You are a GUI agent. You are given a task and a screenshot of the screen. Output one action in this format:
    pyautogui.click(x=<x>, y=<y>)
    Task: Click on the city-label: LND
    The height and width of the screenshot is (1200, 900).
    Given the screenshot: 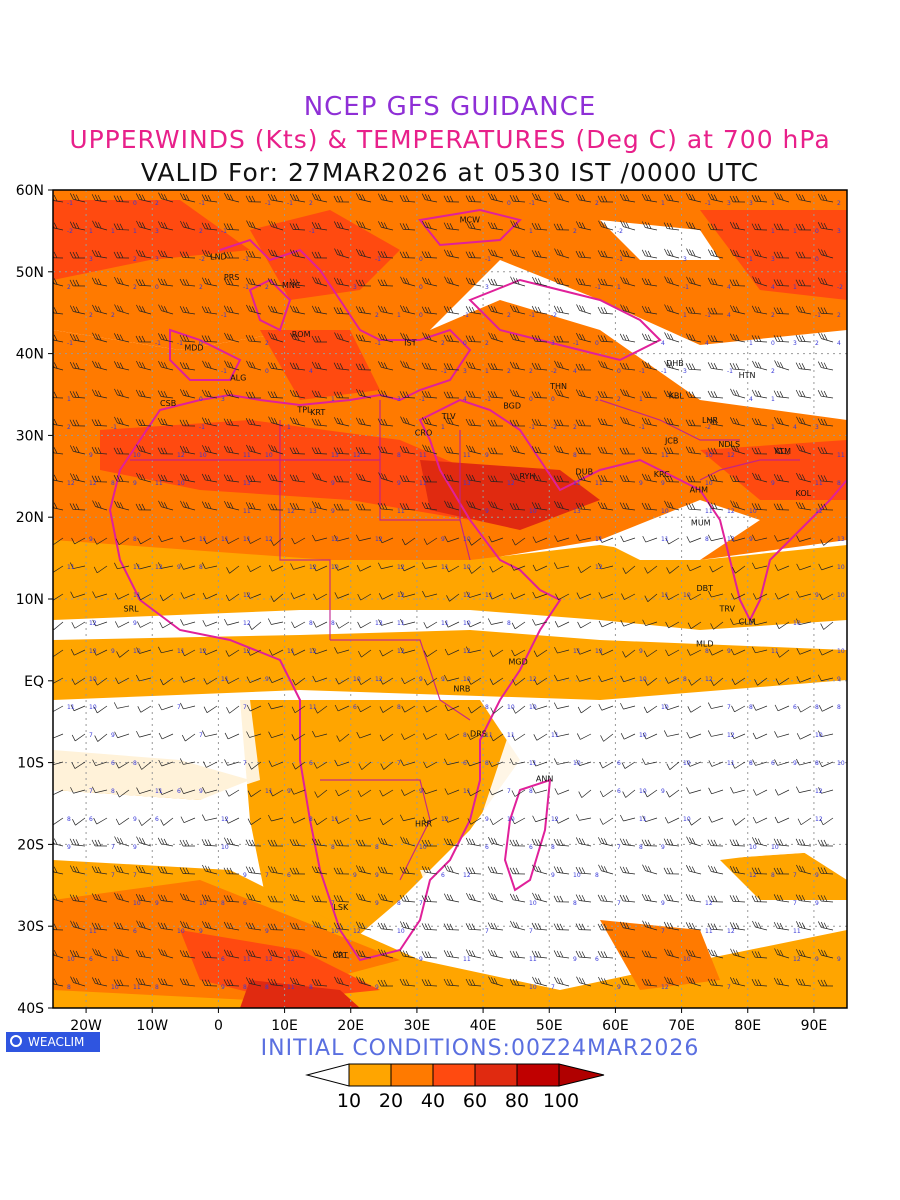 What is the action you would take?
    pyautogui.click(x=218, y=257)
    